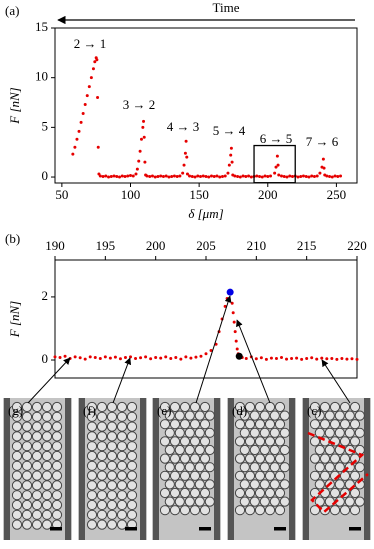 This screenshot has width=374, height=549. What do you see at coordinates (106, 245) in the screenshot?
I see `x-tick-label: 195` at bounding box center [106, 245].